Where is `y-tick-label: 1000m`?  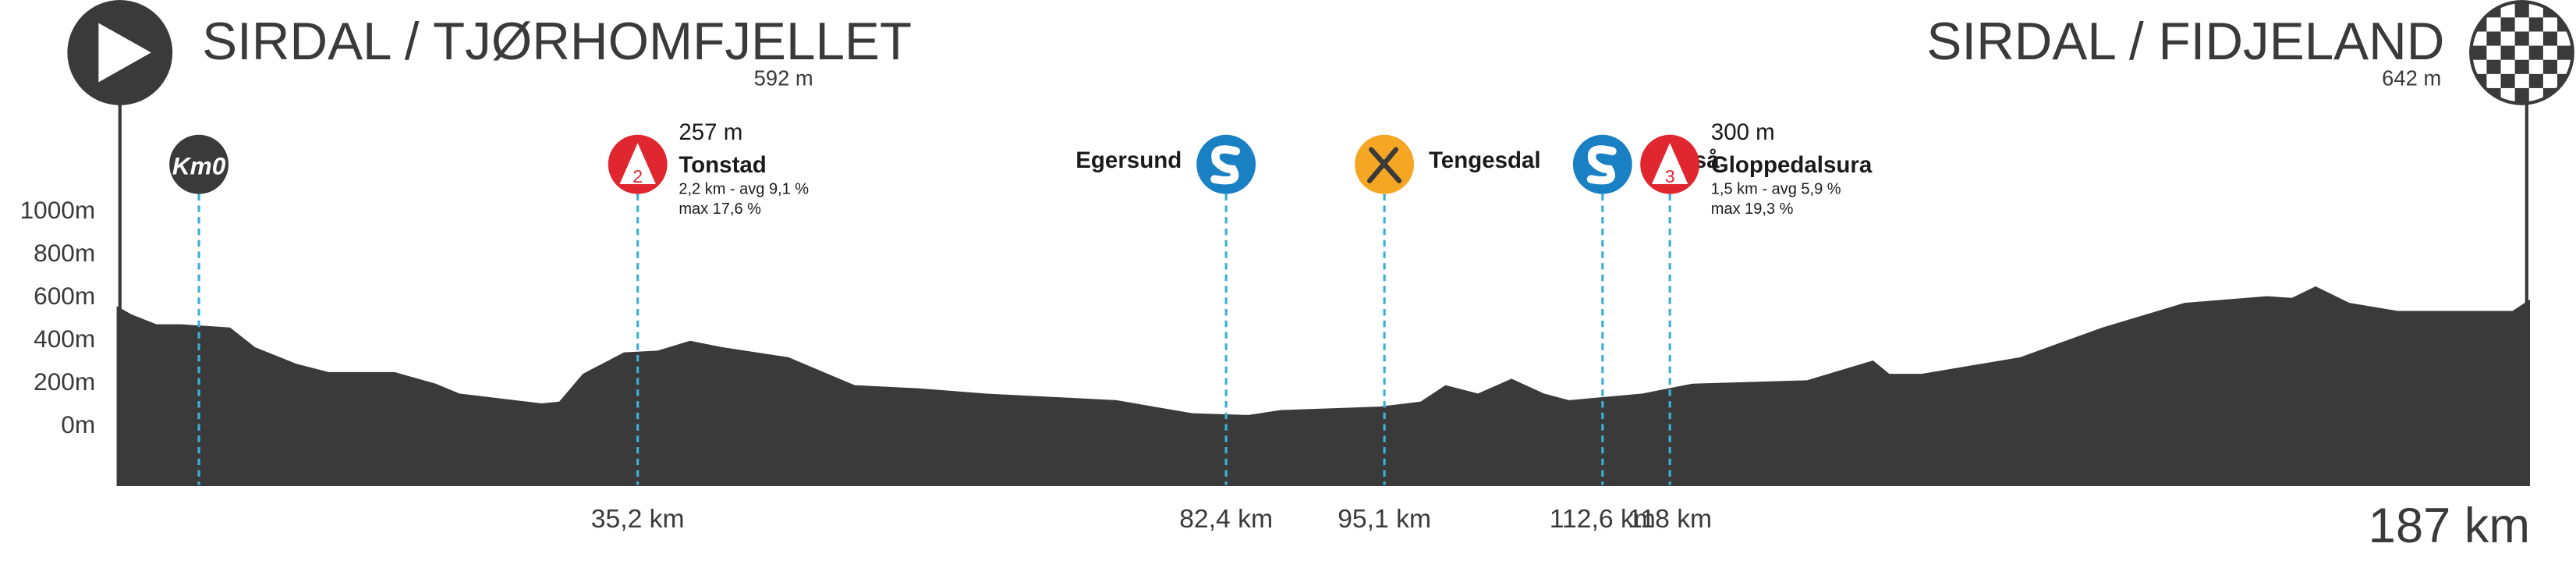
y-tick-label: 1000m is located at coordinates (58, 210).